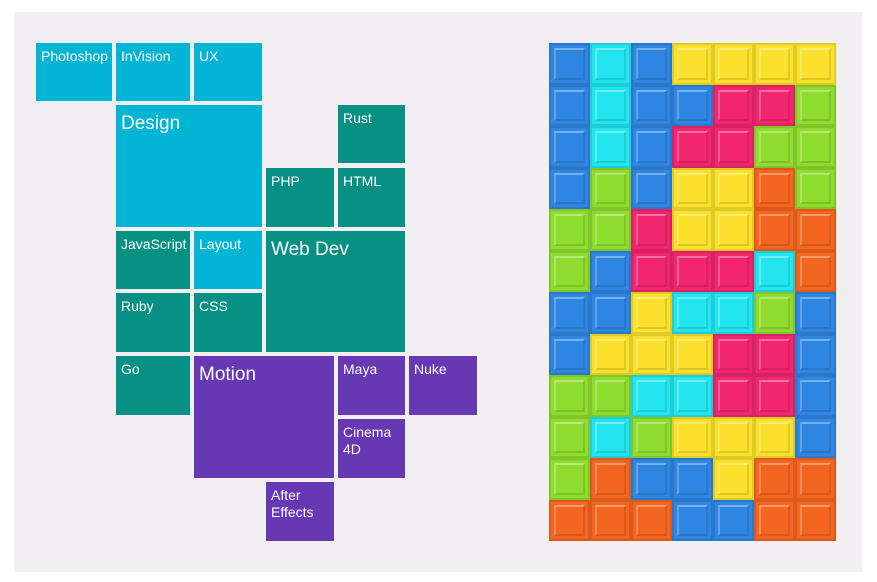 The image size is (877, 582). What do you see at coordinates (264, 417) in the screenshot?
I see `tile-motion: Motion` at bounding box center [264, 417].